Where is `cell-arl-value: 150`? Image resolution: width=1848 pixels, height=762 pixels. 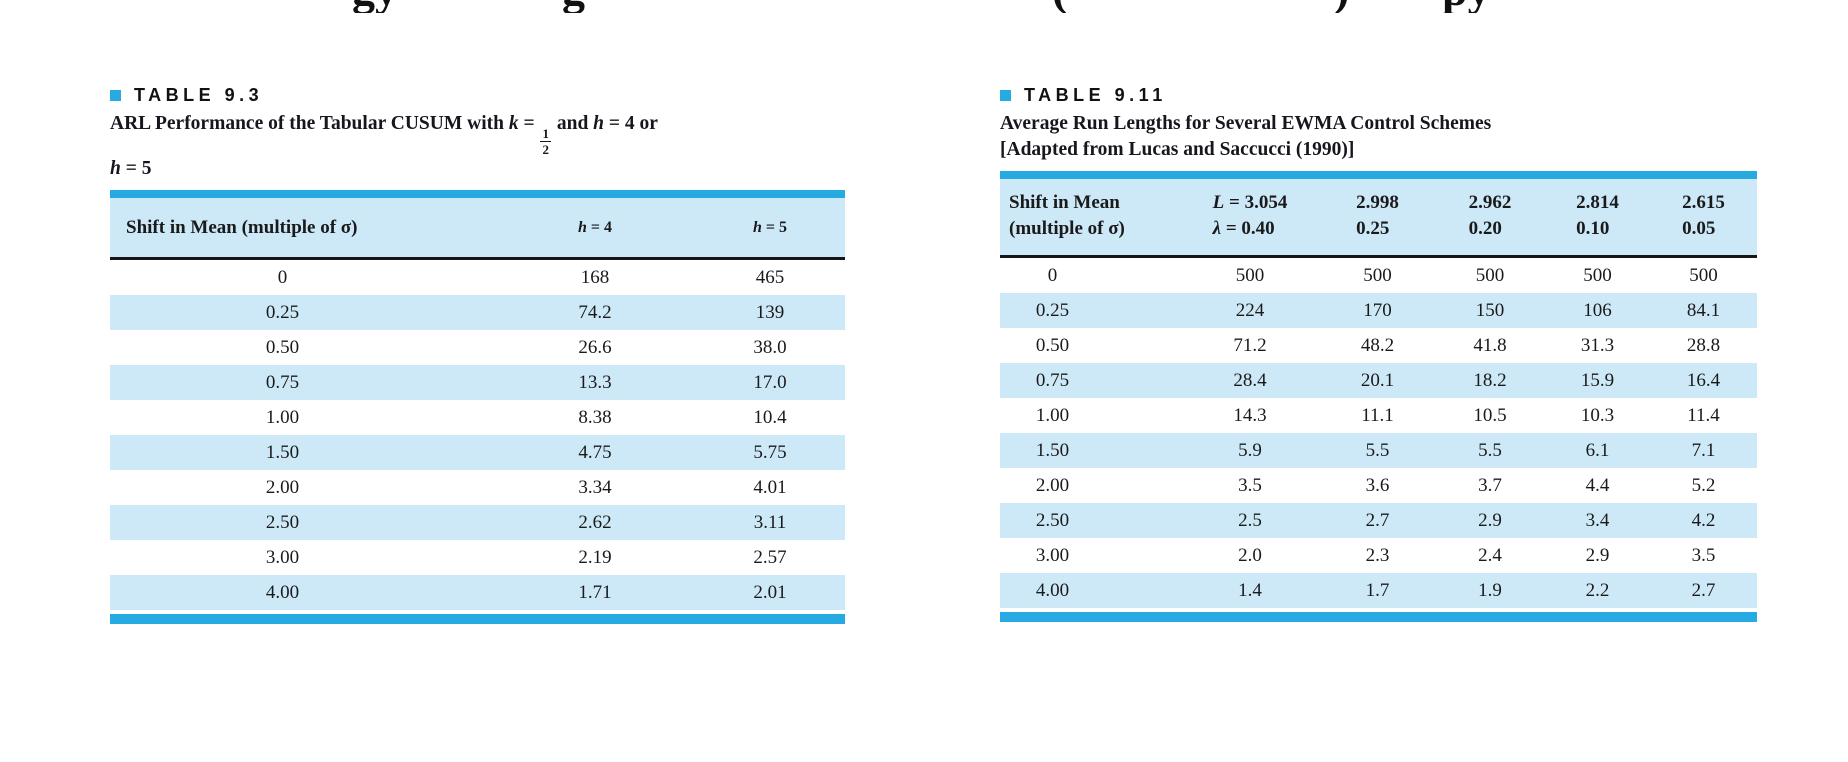
cell-arl-value: 150 is located at coordinates (1490, 310).